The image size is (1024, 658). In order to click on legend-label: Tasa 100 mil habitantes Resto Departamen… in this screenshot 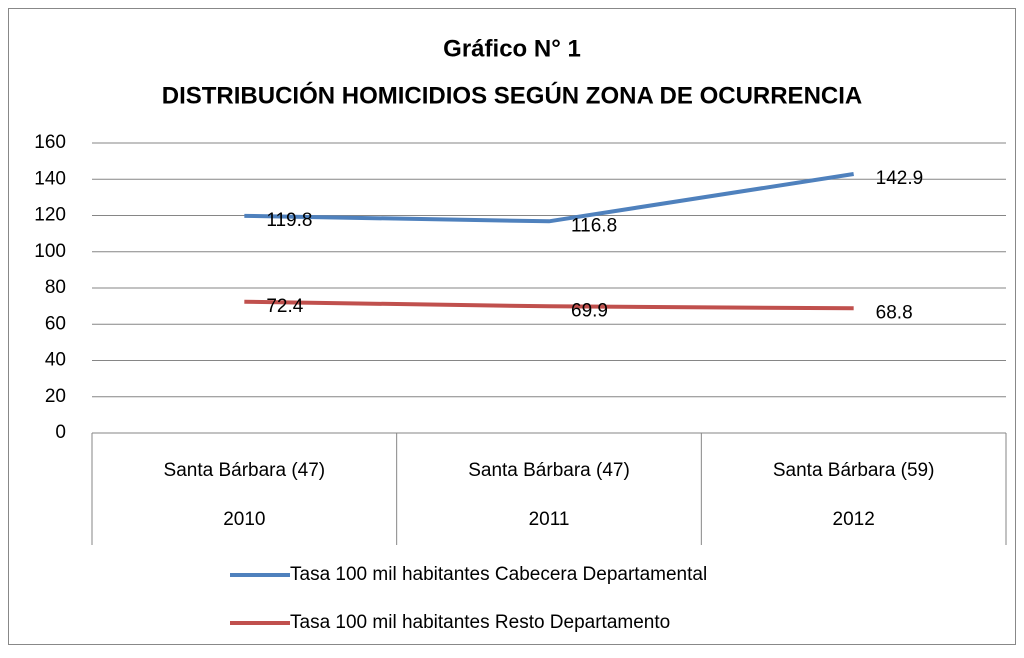, I will do `click(480, 622)`.